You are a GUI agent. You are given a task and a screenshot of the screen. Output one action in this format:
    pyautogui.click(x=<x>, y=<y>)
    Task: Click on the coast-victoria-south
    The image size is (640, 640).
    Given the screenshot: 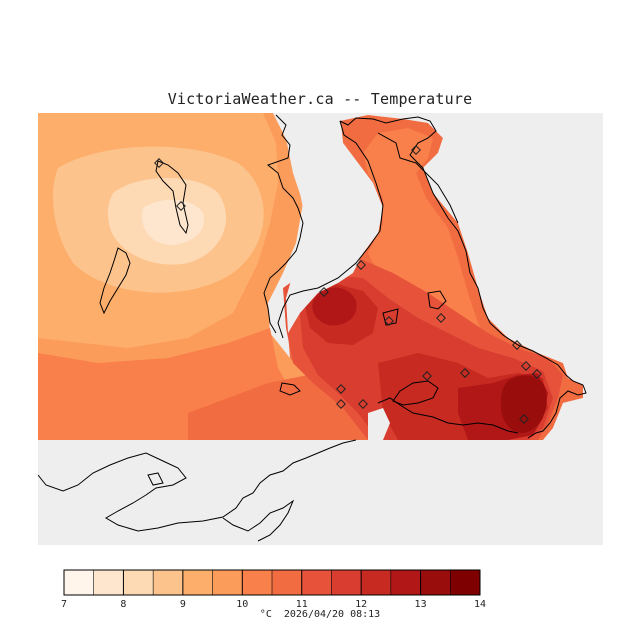 What is the action you would take?
    pyautogui.click(x=557, y=411)
    